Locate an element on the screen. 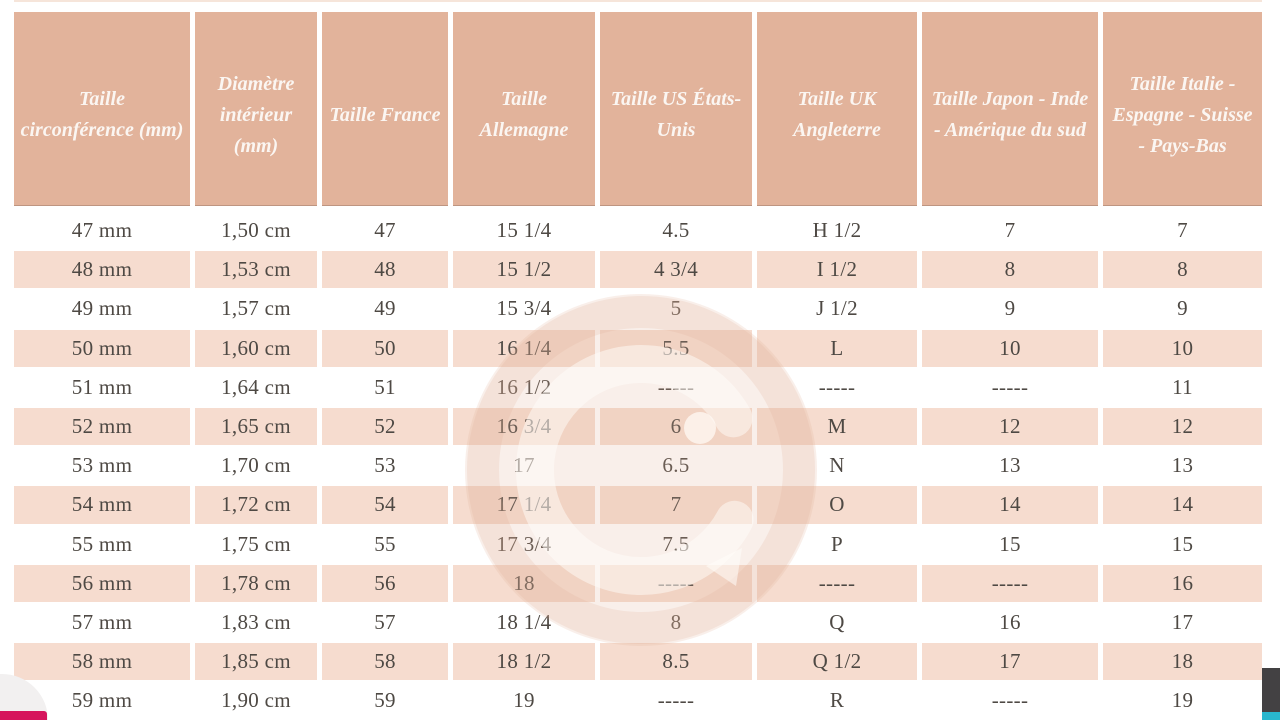 This screenshot has width=1280, height=720. table-cell: R is located at coordinates (834, 700).